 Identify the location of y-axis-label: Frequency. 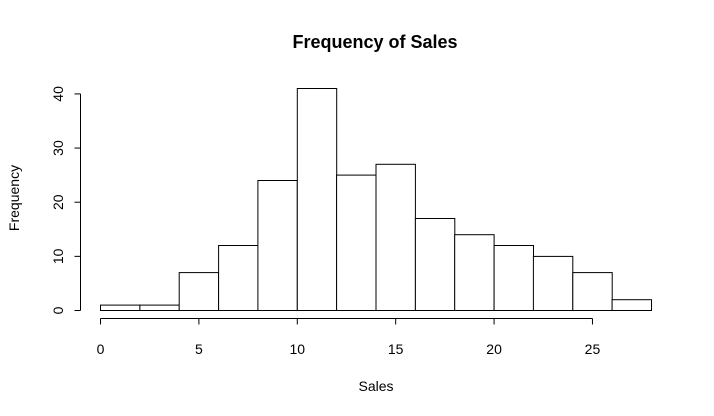
(14, 198).